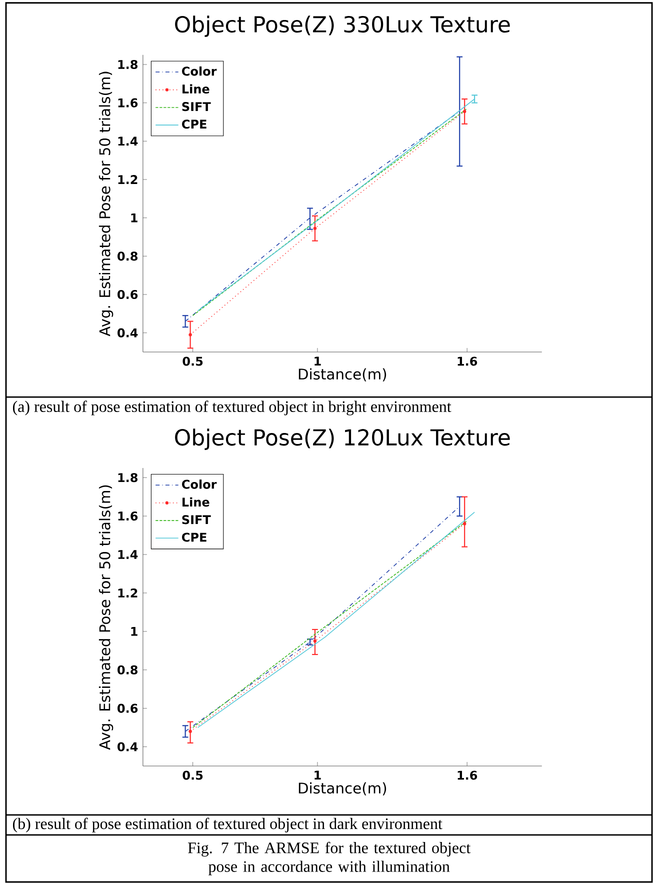 The height and width of the screenshot is (884, 656). Describe the element at coordinates (342, 26) in the screenshot. I see `chart-title: Object Pose(Z) 330Lux Texture` at that location.